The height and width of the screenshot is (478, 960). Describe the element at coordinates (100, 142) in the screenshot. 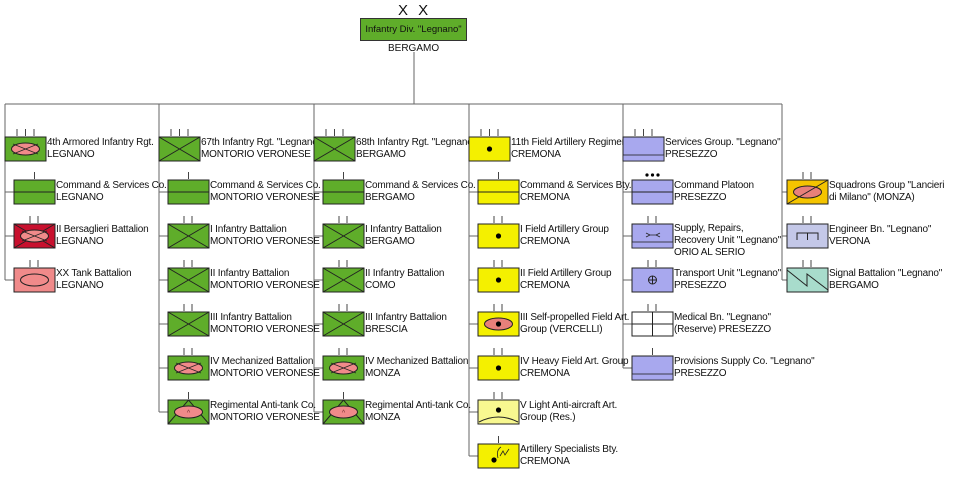

I see `unit-line-1: 4th Armored Infantry Rgt.` at that location.